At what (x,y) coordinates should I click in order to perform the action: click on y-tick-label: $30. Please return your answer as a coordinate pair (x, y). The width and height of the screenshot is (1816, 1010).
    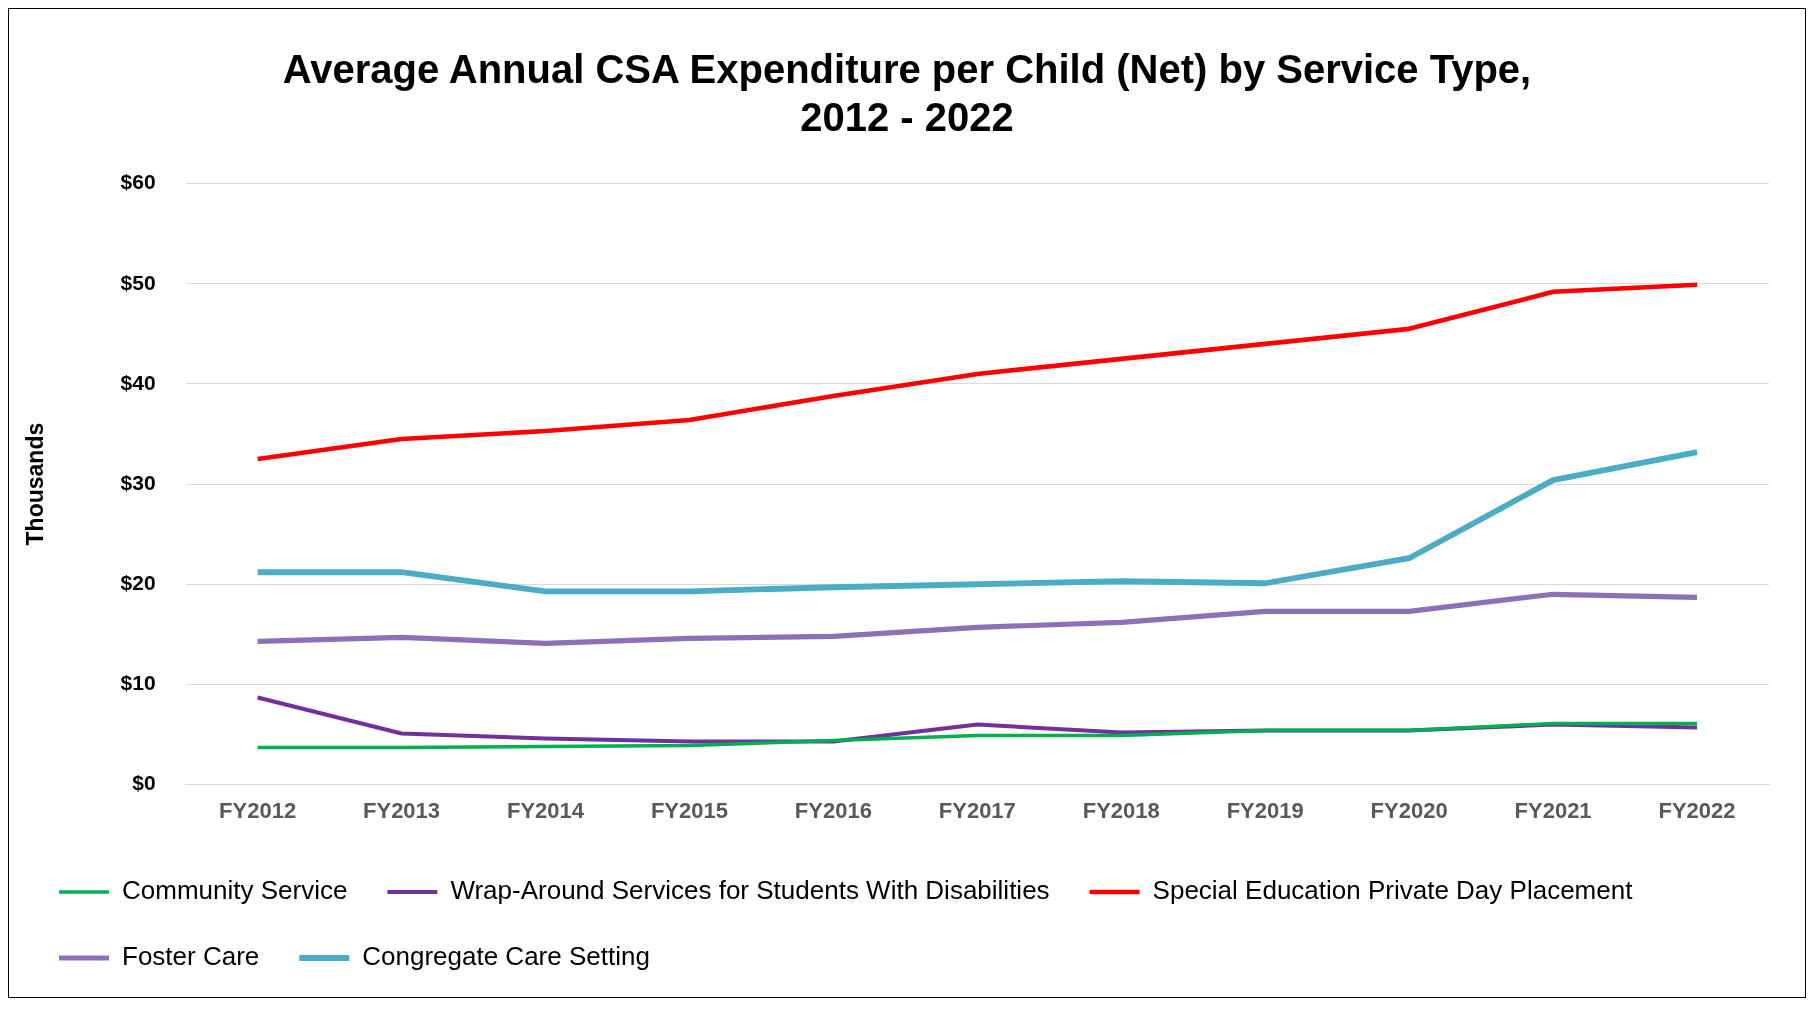
    Looking at the image, I should click on (138, 482).